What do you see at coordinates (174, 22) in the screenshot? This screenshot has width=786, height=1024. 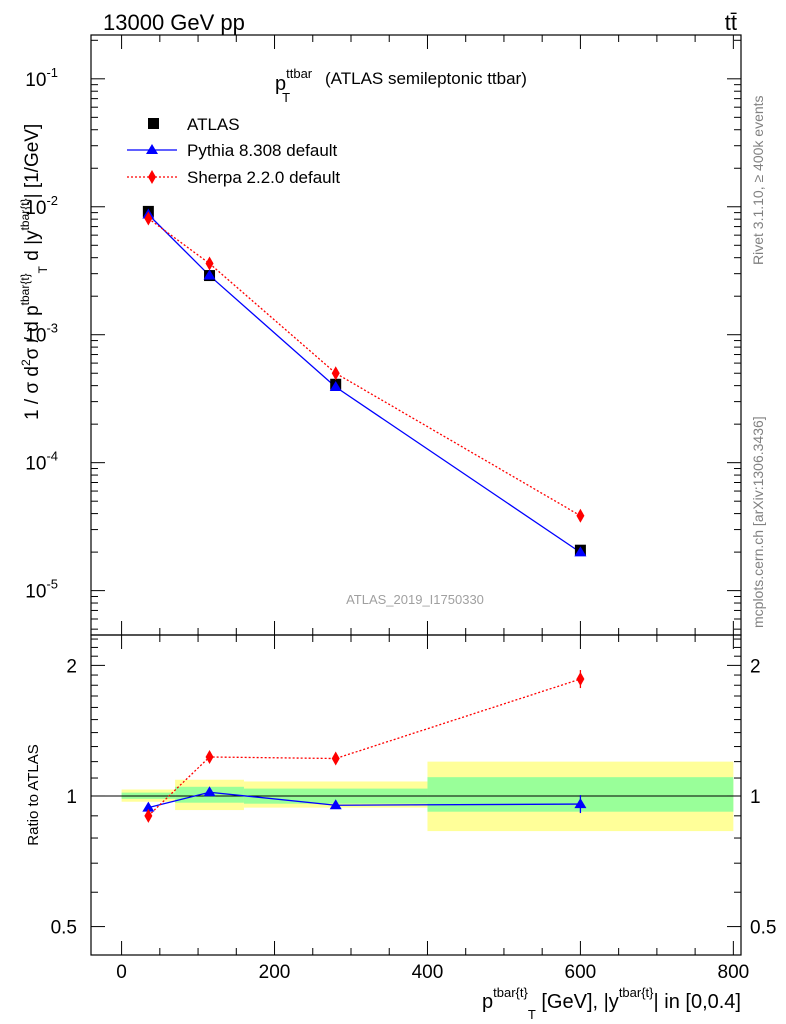 I see `energy-label: 13000 GeV pp` at bounding box center [174, 22].